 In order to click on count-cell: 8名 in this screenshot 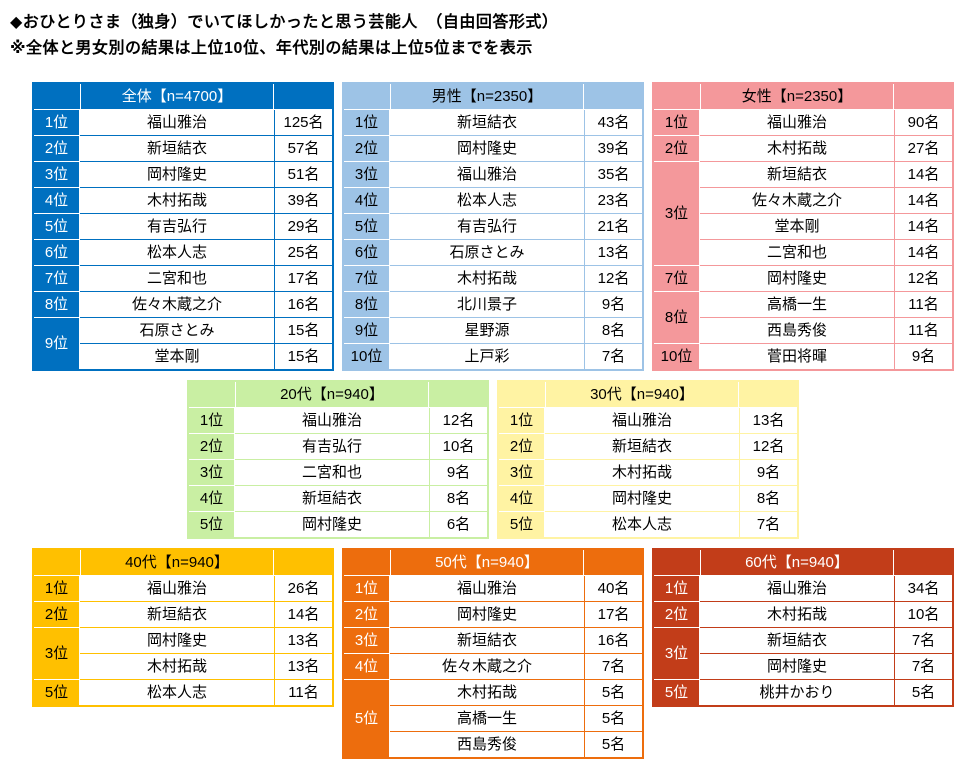, I will do `click(613, 331)`.